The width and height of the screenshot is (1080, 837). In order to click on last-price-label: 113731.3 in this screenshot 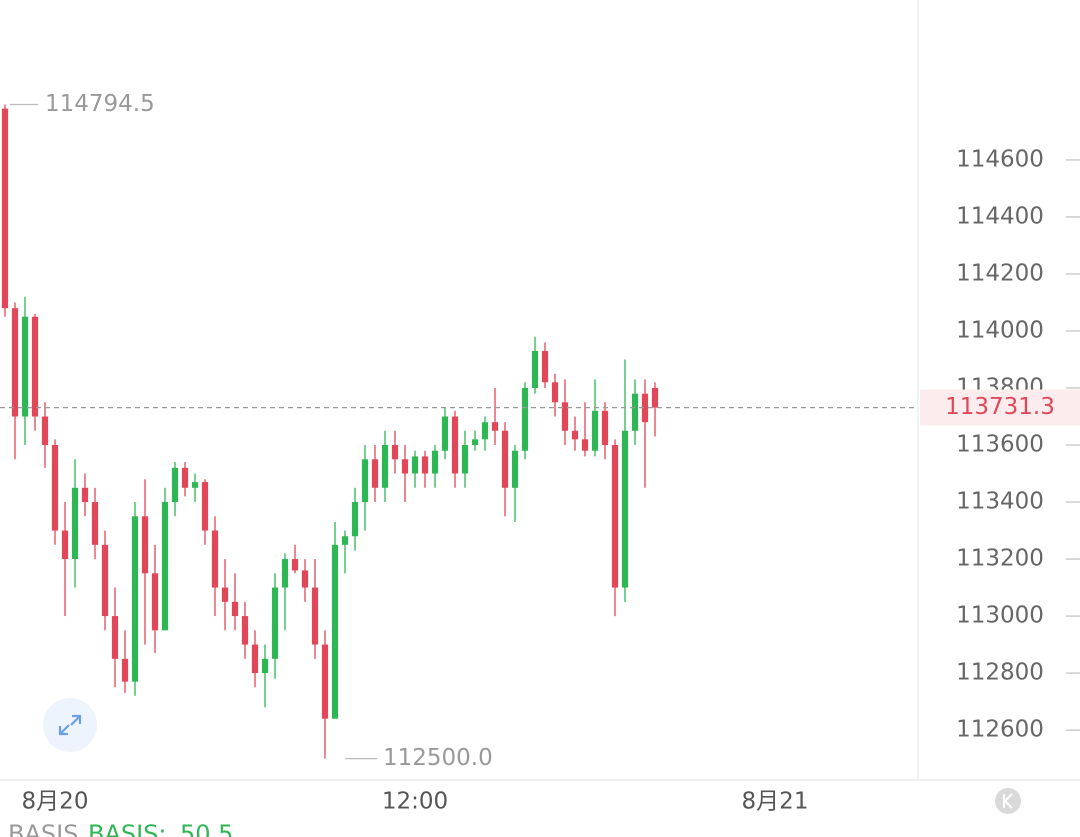, I will do `click(1000, 407)`.